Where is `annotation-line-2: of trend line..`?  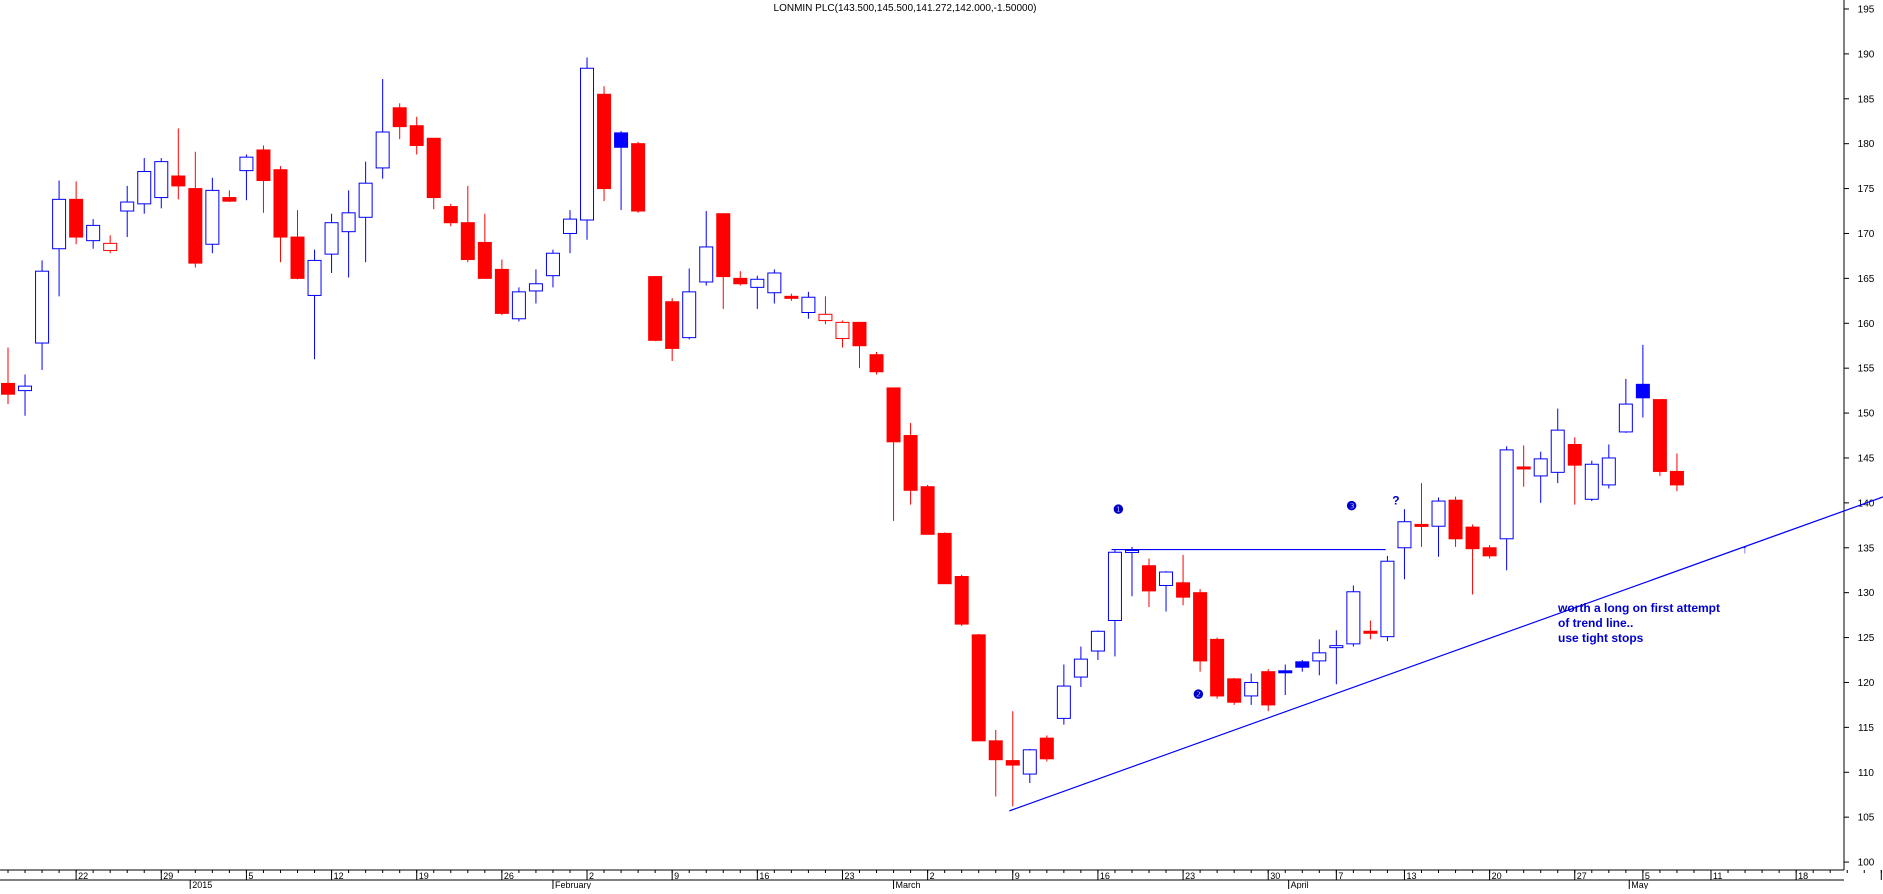 annotation-line-2: of trend line.. is located at coordinates (1595, 623).